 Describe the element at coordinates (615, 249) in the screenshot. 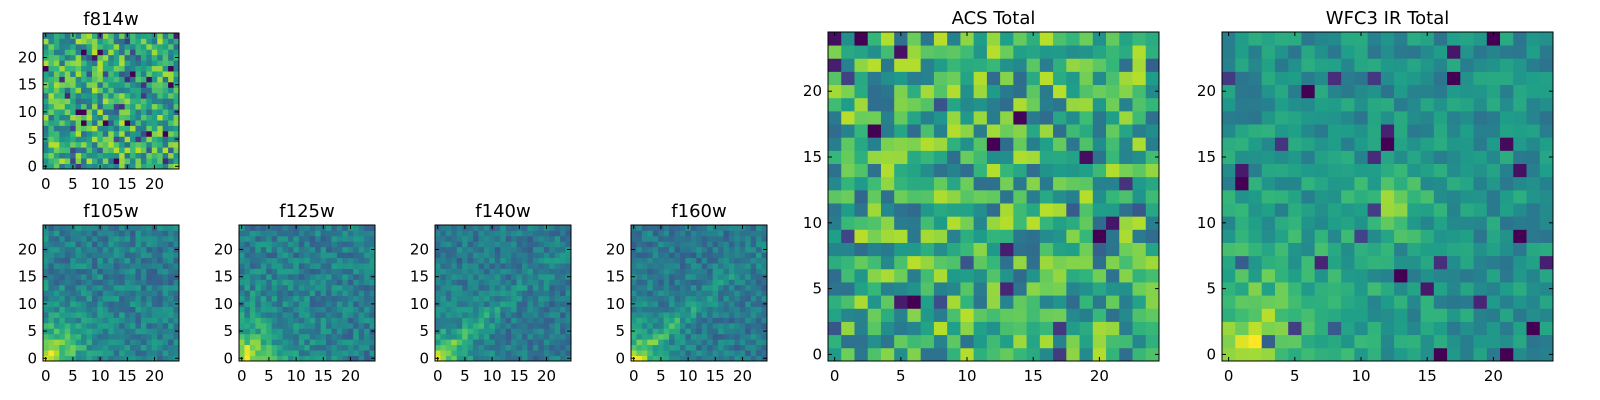

I see `y-tick-label: 20` at that location.